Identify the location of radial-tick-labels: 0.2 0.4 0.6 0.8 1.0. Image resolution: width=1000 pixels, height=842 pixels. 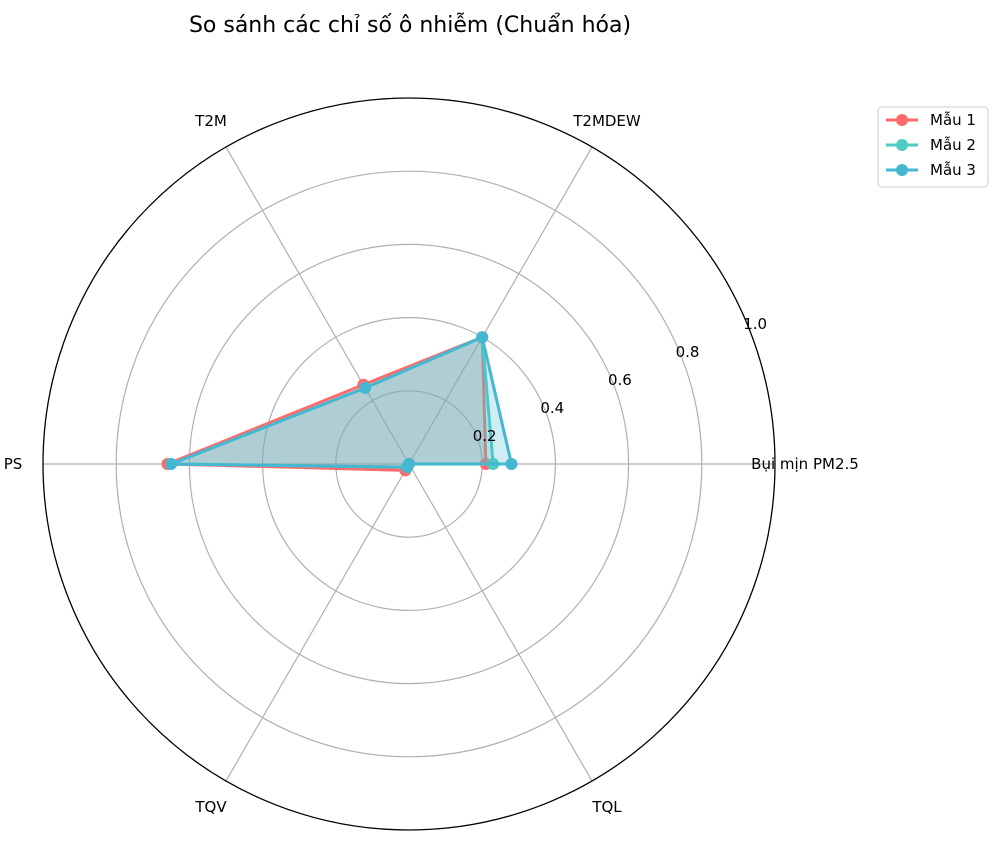
(620, 380).